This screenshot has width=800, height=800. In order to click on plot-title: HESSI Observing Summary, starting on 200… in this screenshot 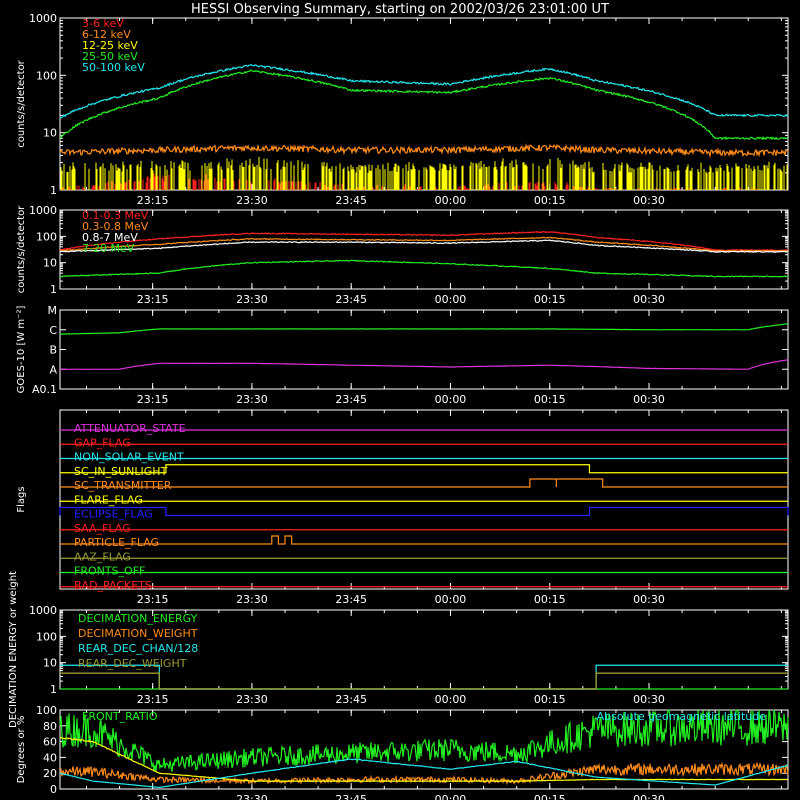, I will do `click(400, 9)`.